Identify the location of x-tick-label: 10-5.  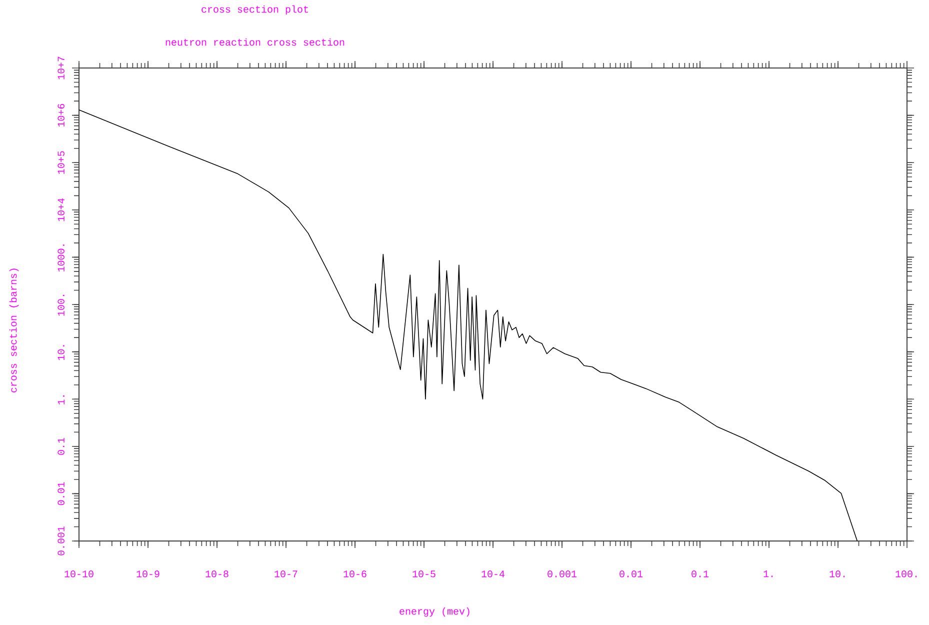
(424, 574).